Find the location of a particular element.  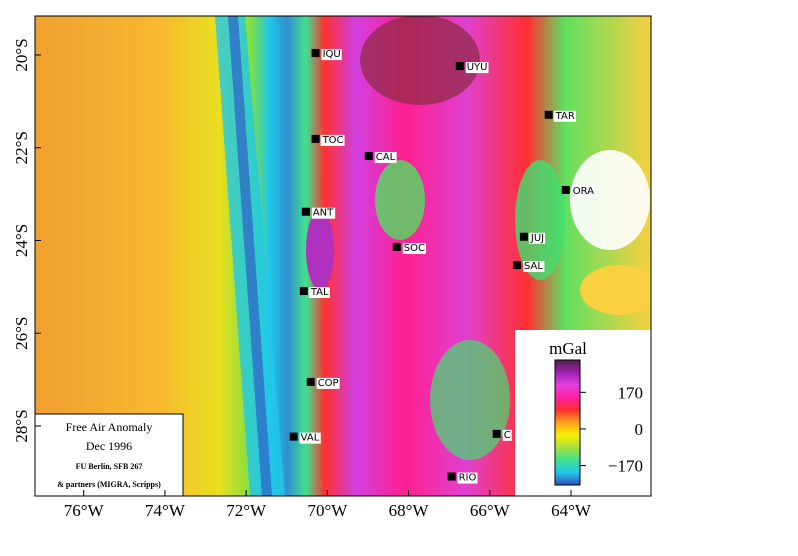

y-tick-label: 22°S is located at coordinates (21, 147).